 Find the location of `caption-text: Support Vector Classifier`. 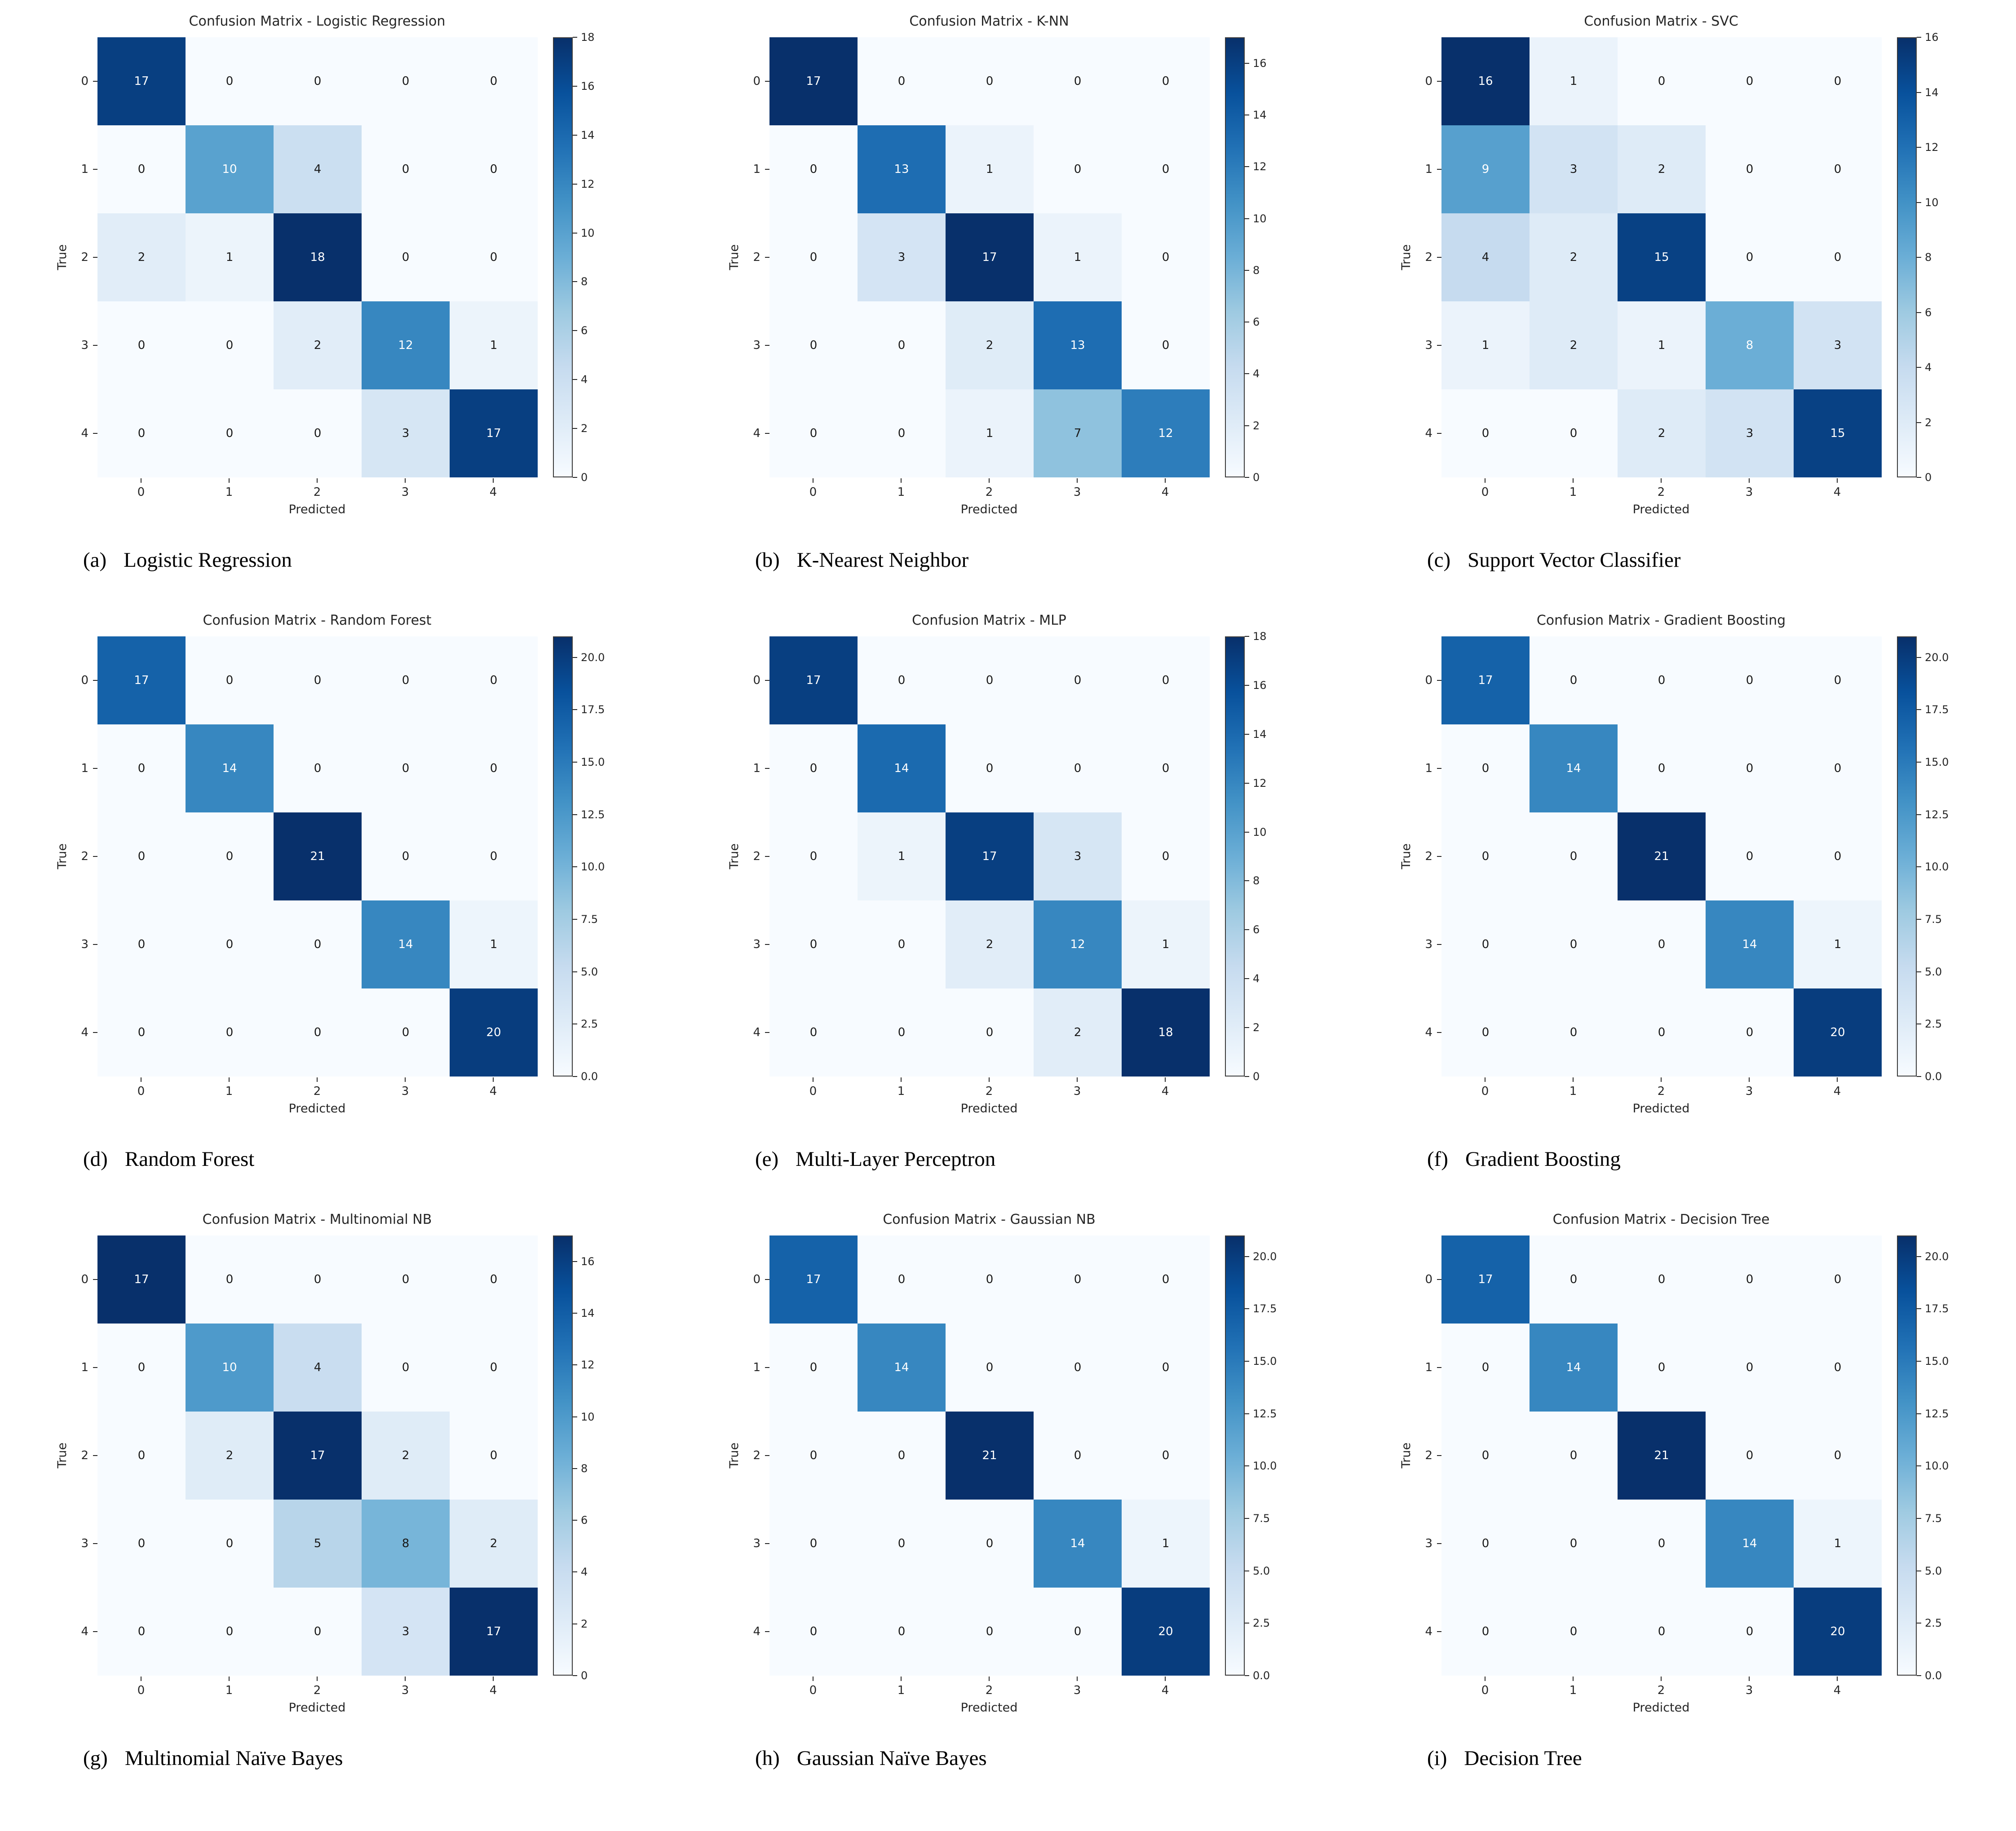

caption-text: Support Vector Classifier is located at coordinates (1575, 560).